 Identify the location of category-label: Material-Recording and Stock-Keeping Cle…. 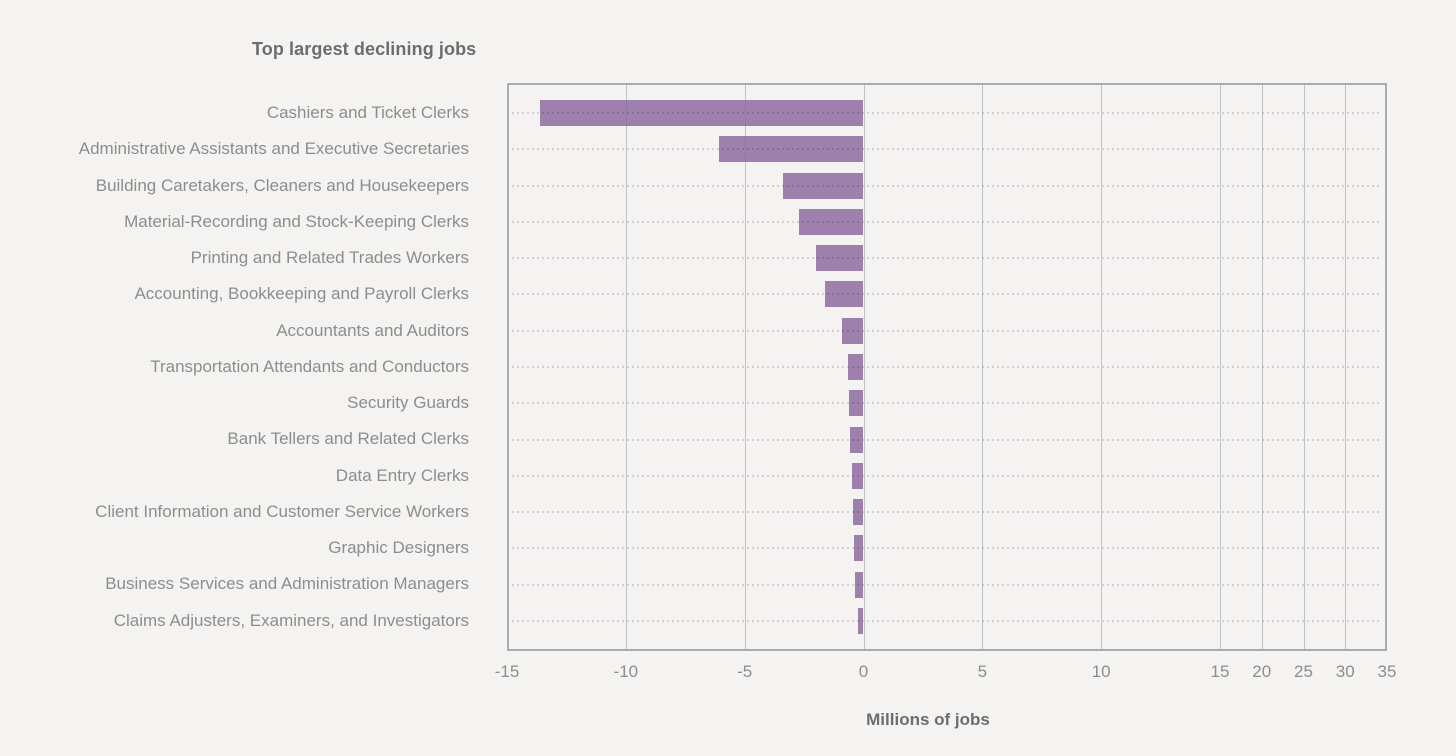
(296, 221).